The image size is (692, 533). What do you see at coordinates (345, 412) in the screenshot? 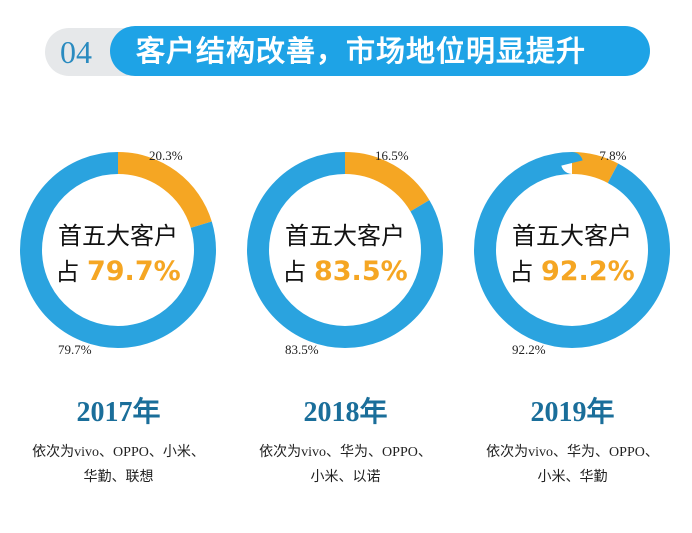
I see `year-label: 2018年` at bounding box center [345, 412].